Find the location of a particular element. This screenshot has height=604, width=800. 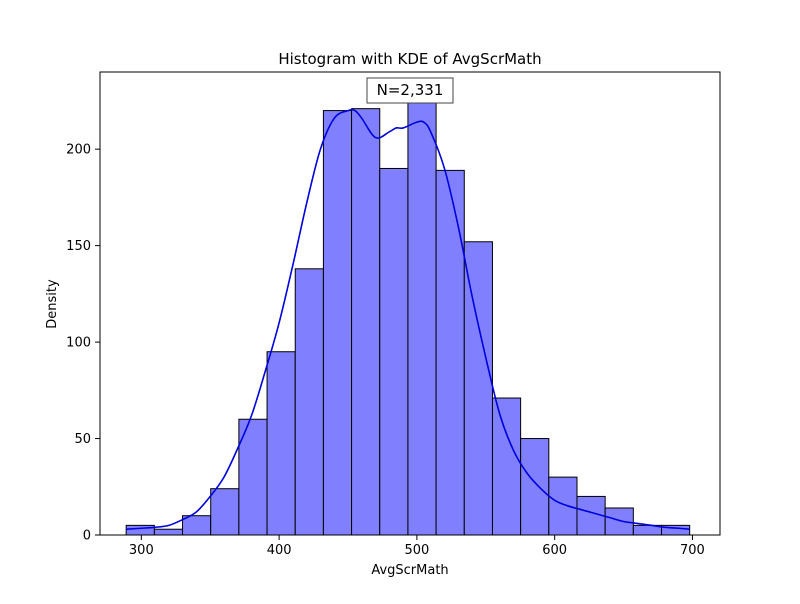

sample-size-annotation: N=2,331 is located at coordinates (410, 90).